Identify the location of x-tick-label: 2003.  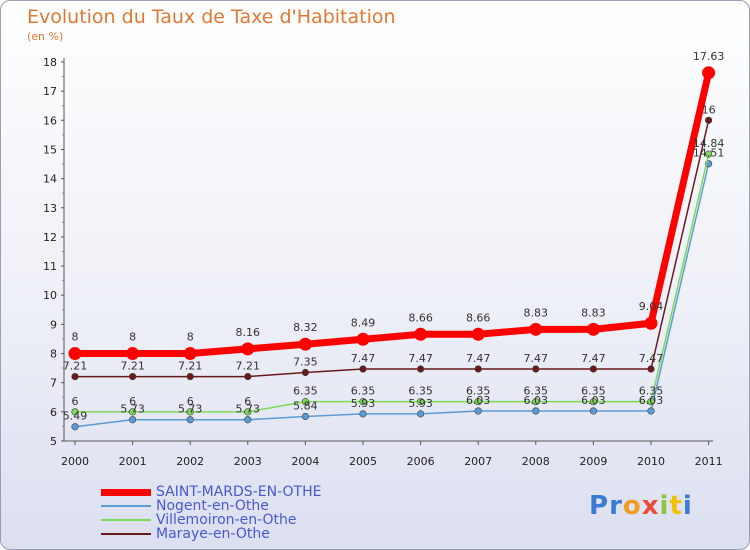
(248, 461).